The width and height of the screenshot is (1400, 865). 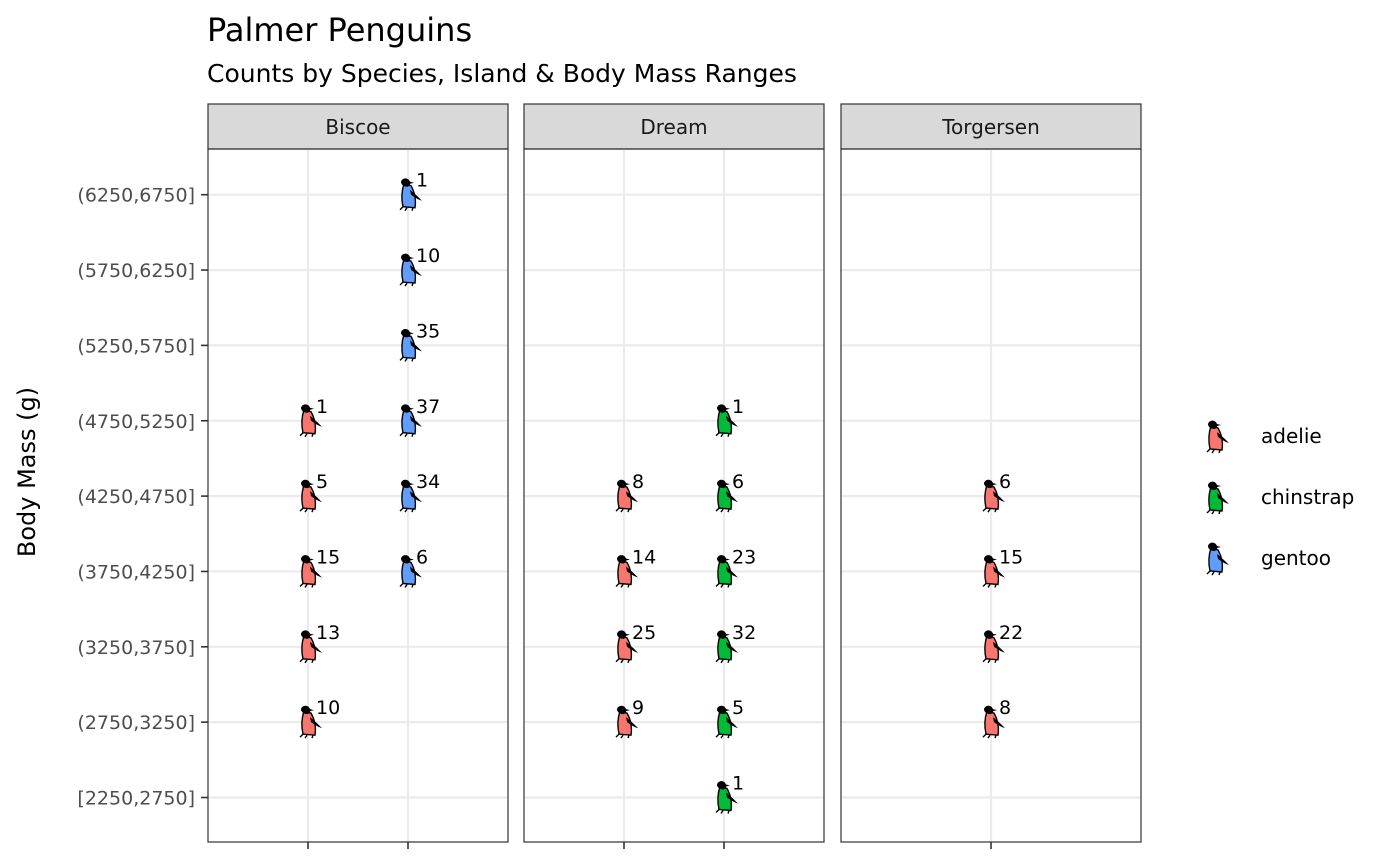 I want to click on legend: adelie chinstrap gentoo, so click(x=1280, y=498).